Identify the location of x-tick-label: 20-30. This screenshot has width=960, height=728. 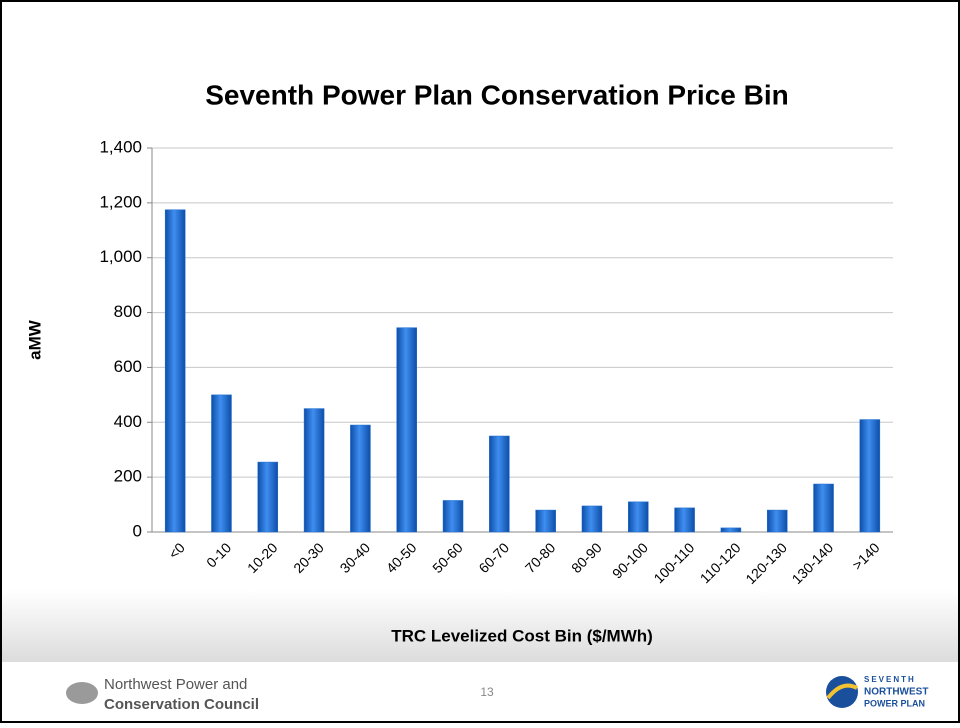
(308, 557).